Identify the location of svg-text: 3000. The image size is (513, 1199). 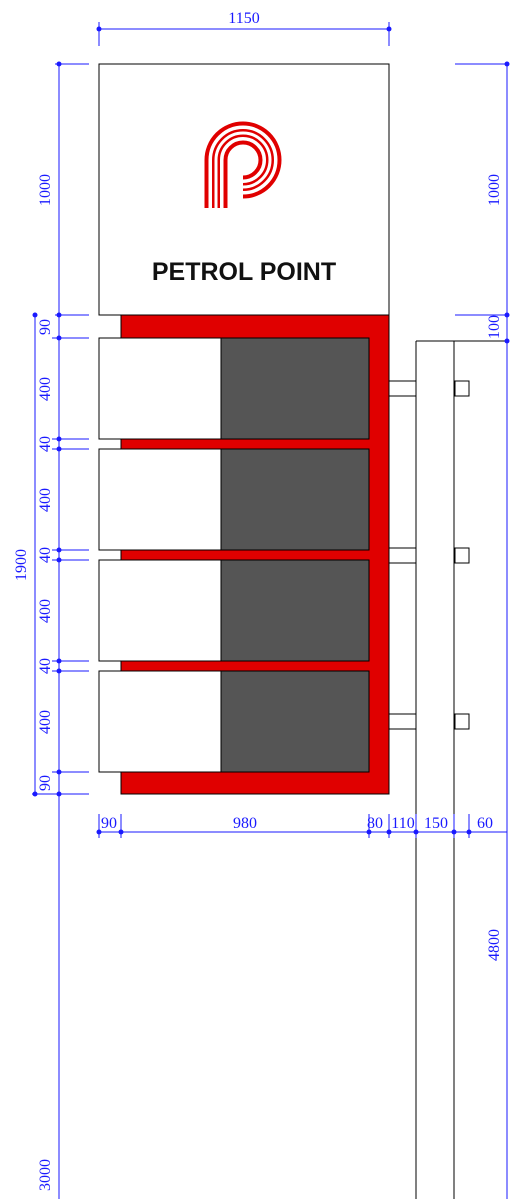
(45, 1175).